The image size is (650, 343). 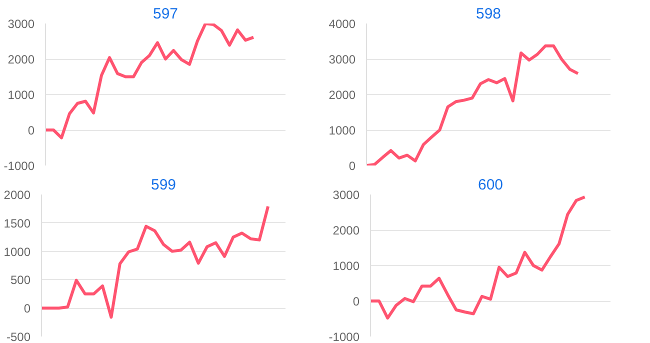 What do you see at coordinates (342, 24) in the screenshot?
I see `y-tick-label: 4000` at bounding box center [342, 24].